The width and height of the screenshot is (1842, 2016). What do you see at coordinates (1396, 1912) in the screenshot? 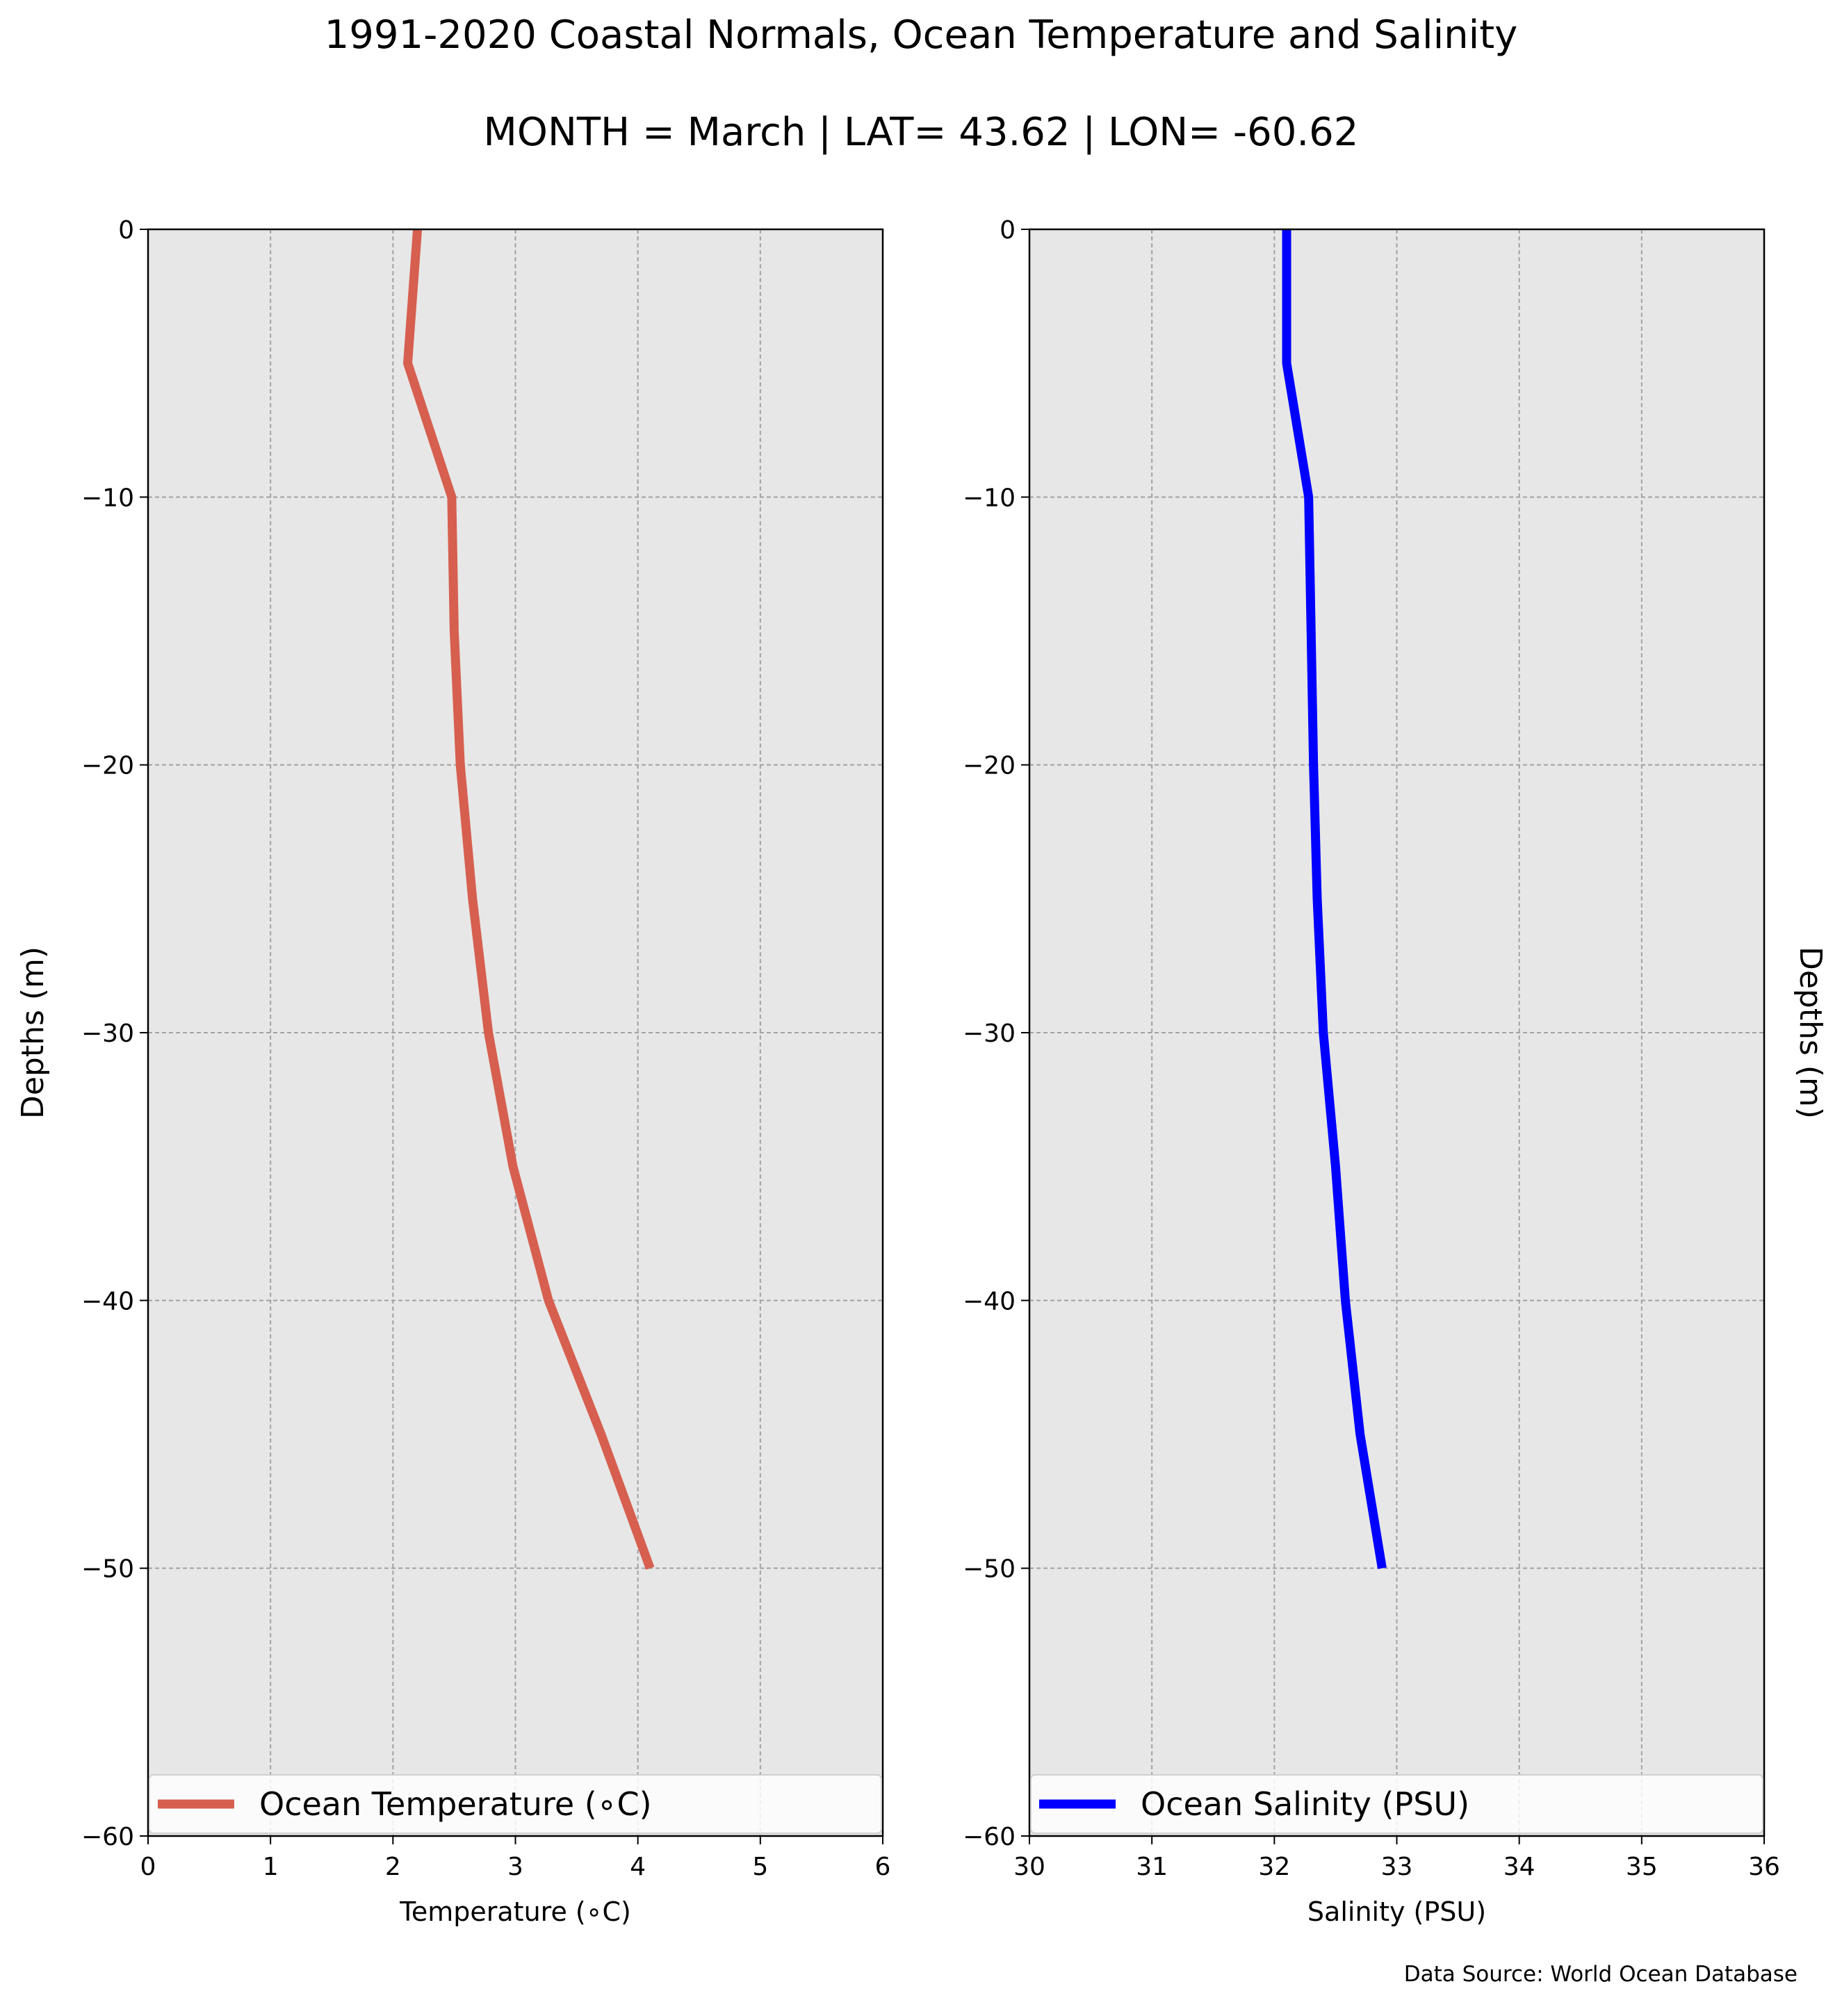
I see `x-axis-label: Salinity (PSU)` at bounding box center [1396, 1912].